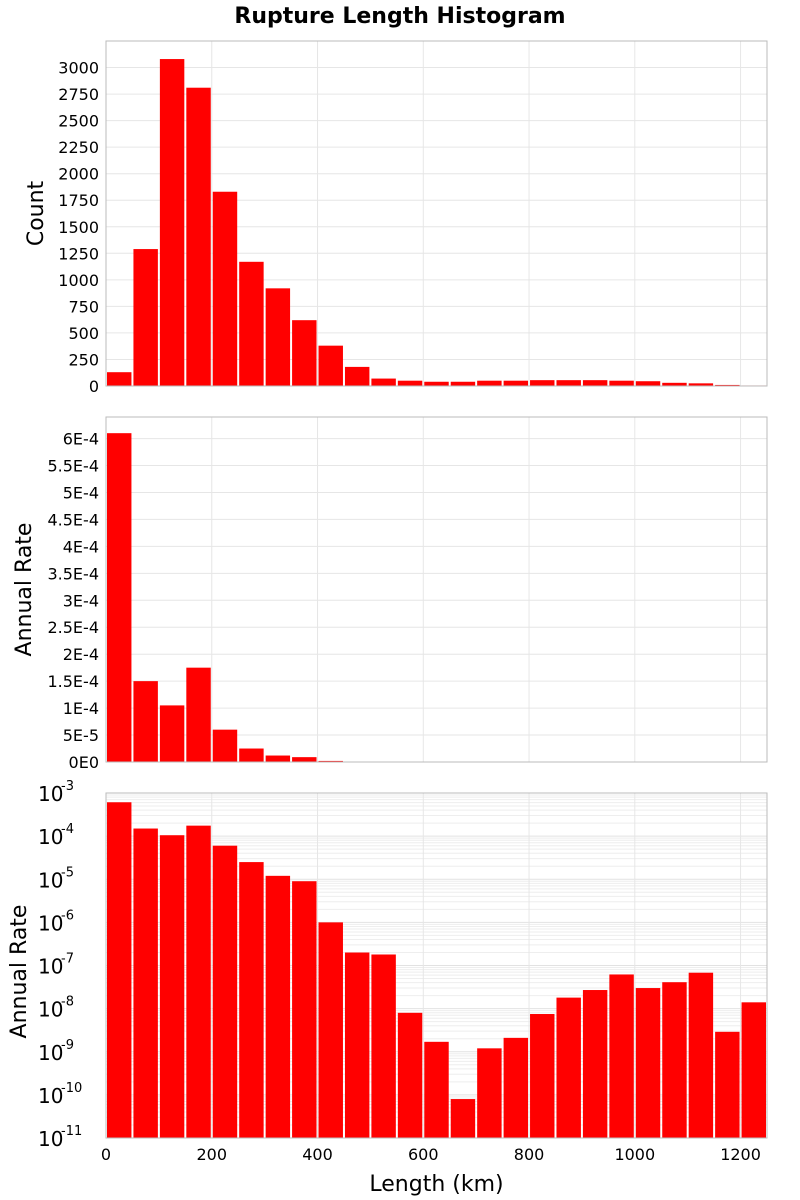  What do you see at coordinates (83, 333) in the screenshot?
I see `y-tick-label: 500` at bounding box center [83, 333].